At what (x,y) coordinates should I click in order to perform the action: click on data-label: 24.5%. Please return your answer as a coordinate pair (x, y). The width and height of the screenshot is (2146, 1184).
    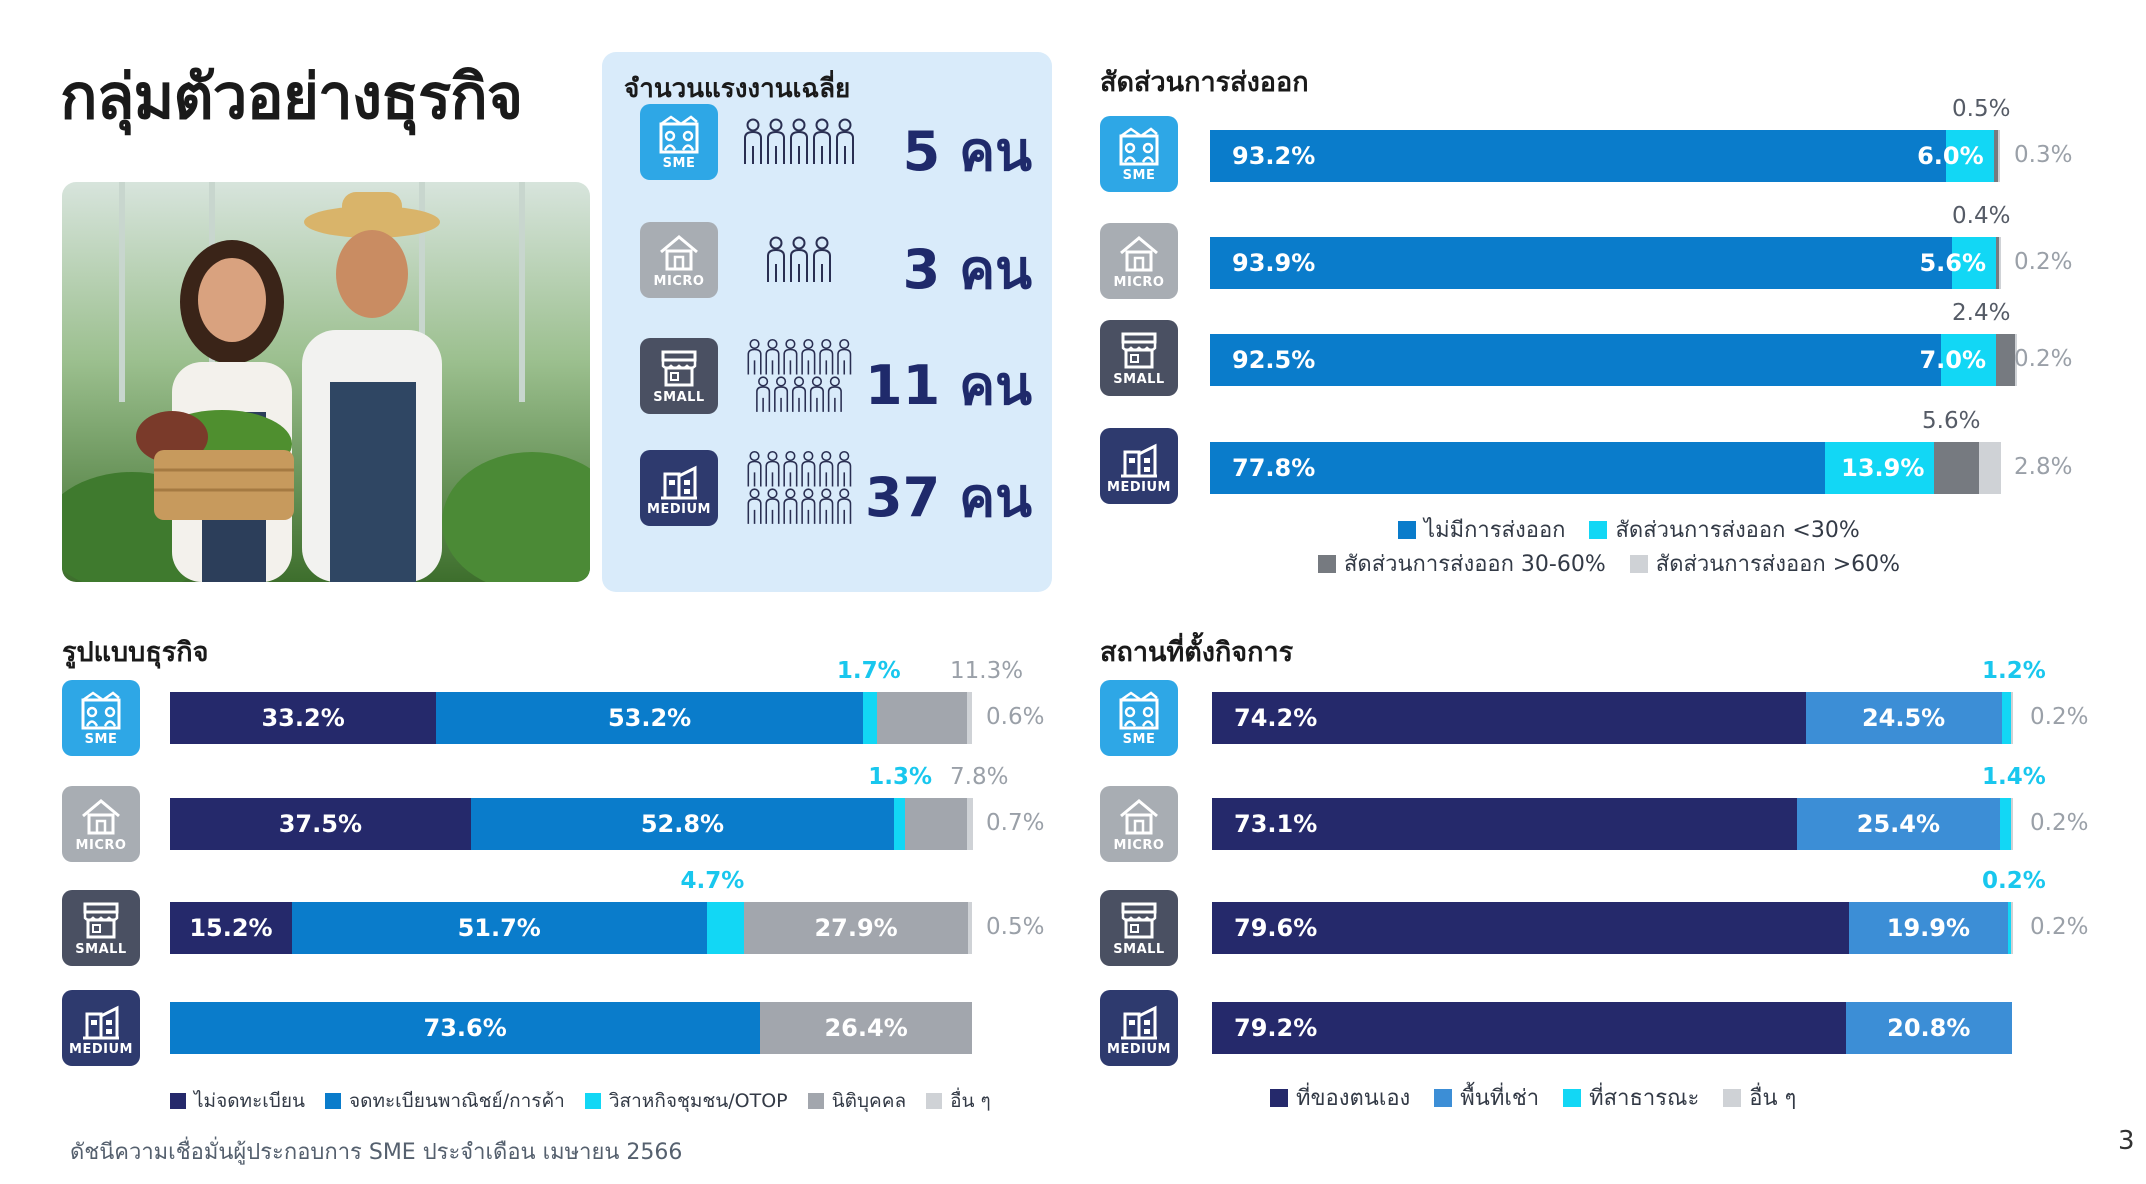
    Looking at the image, I should click on (1903, 718).